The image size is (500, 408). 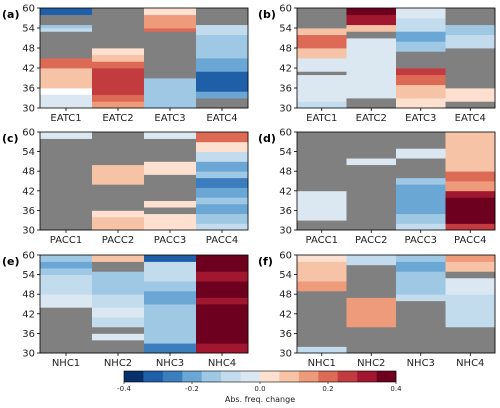 What do you see at coordinates (221, 118) in the screenshot?
I see `x-tick-label: EATC4` at bounding box center [221, 118].